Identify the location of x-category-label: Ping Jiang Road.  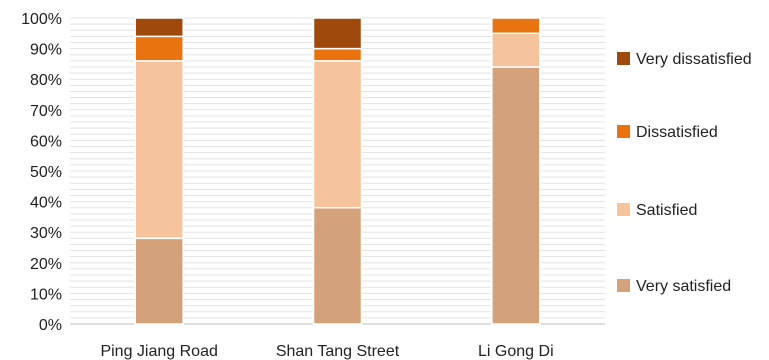
(158, 351).